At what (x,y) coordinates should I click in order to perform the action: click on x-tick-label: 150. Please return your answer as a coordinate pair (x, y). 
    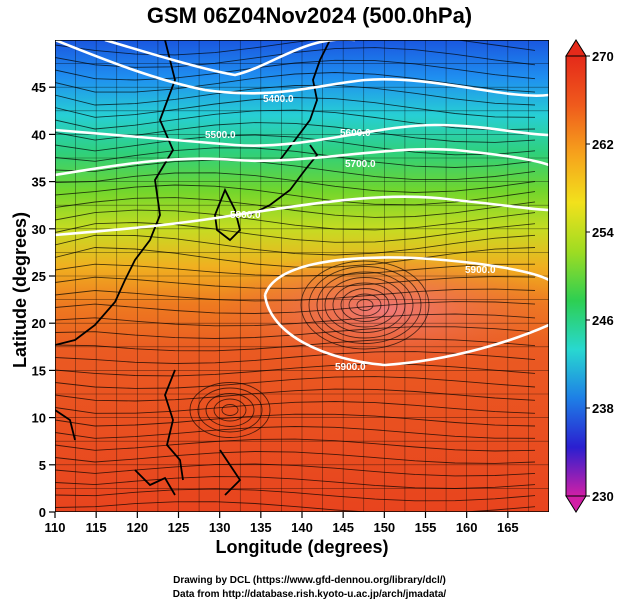
    Looking at the image, I should click on (384, 527).